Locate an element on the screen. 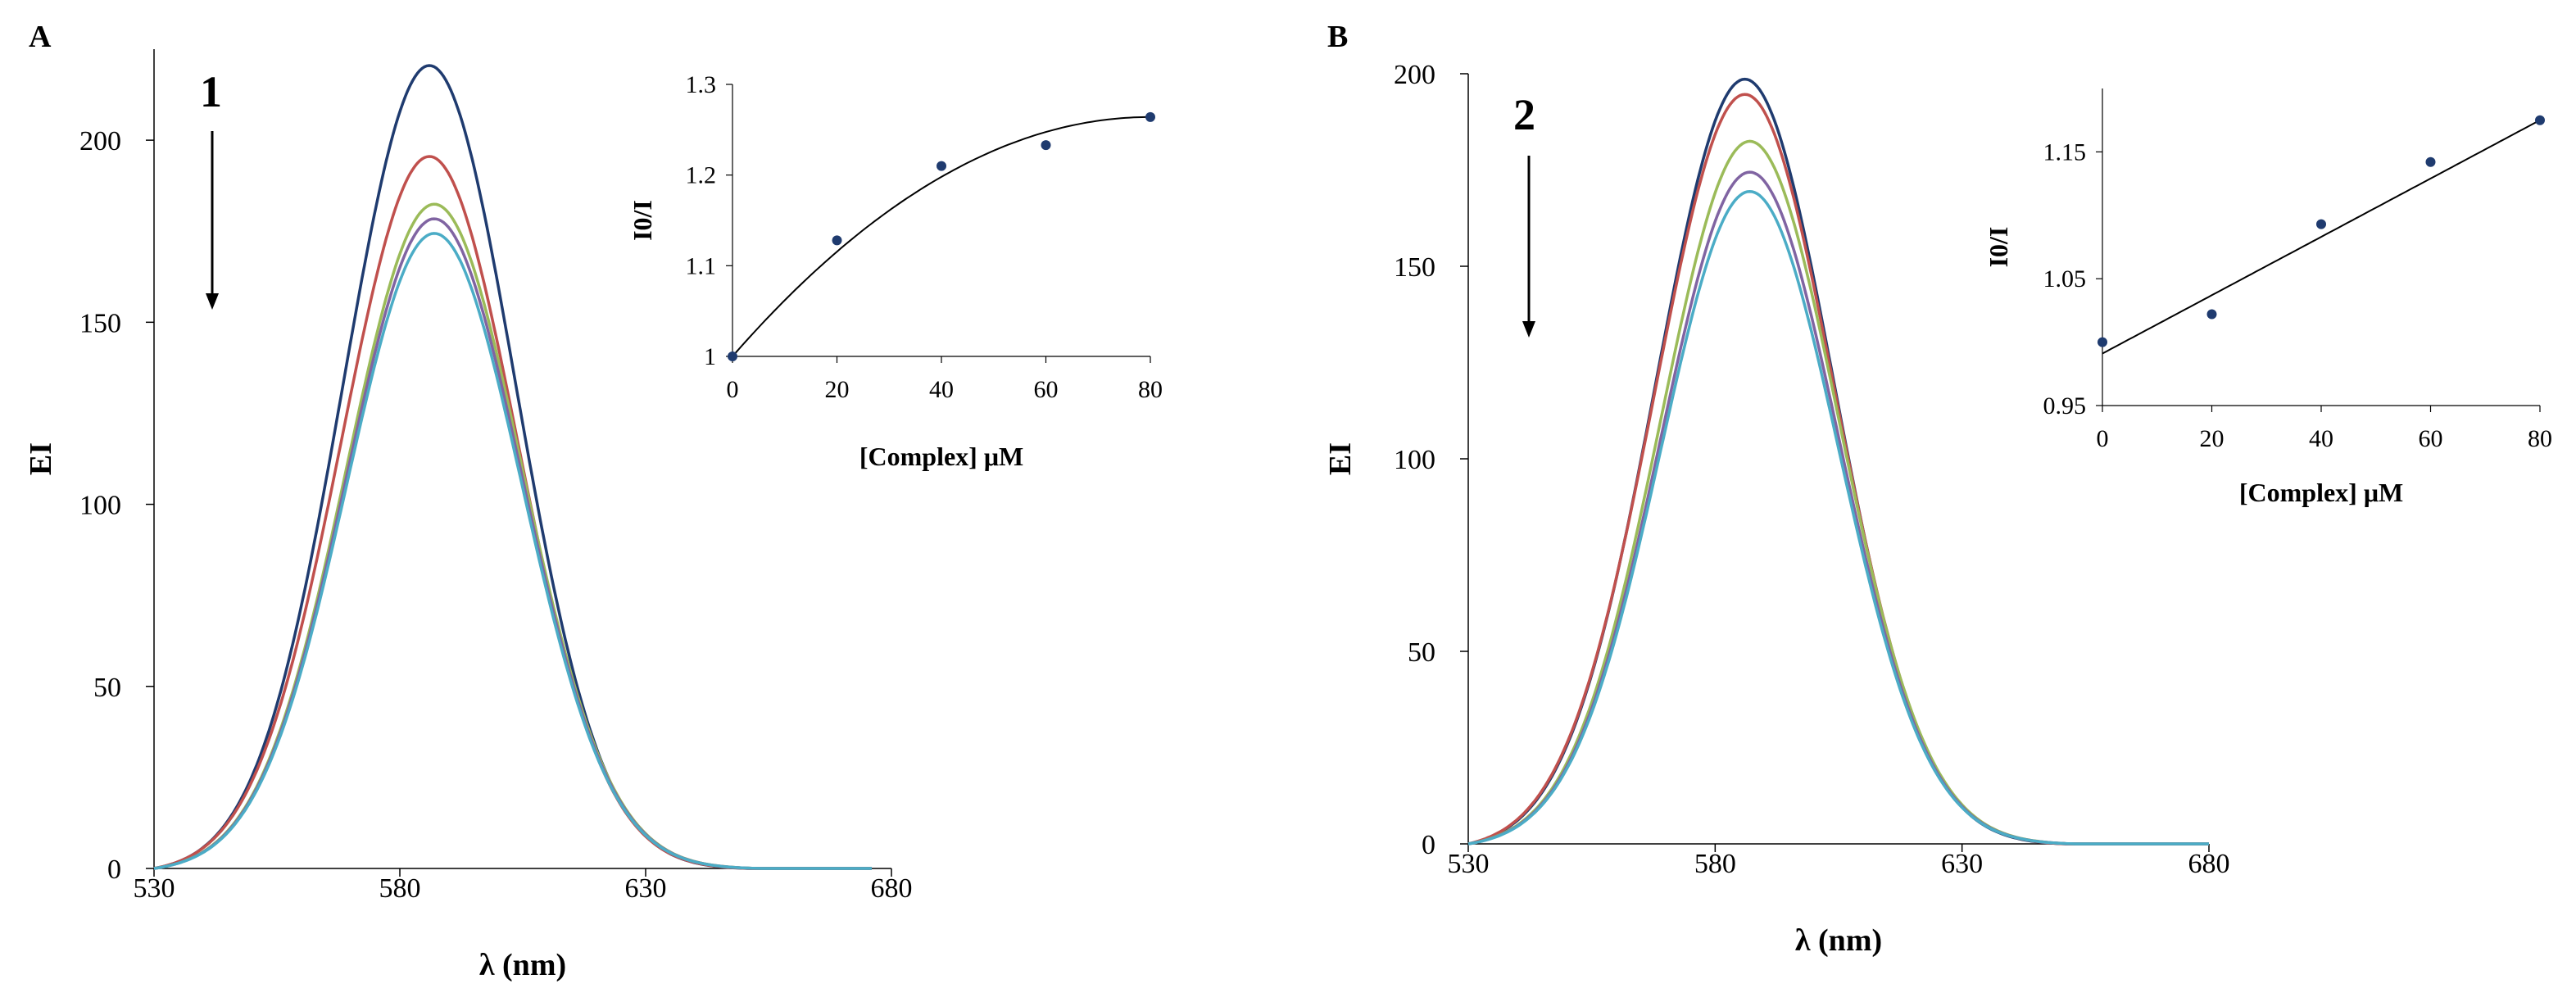  inset-y-tick-label: 1.3 is located at coordinates (701, 84).